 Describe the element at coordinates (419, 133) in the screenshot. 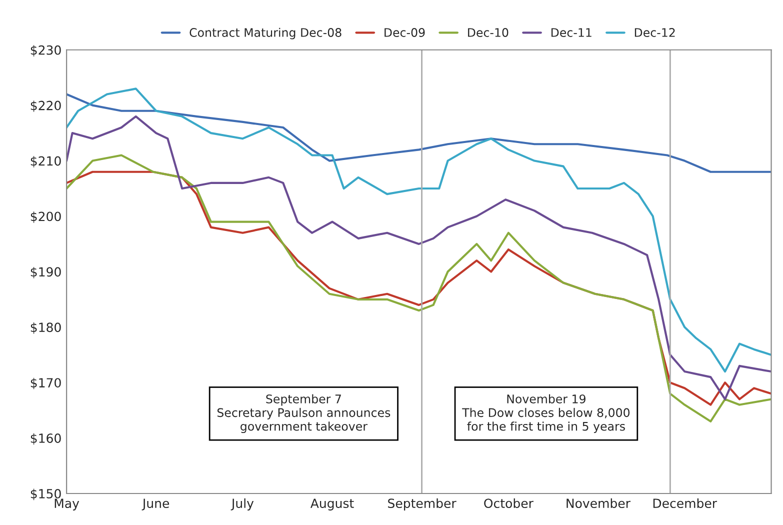

I see `line-series` at that location.